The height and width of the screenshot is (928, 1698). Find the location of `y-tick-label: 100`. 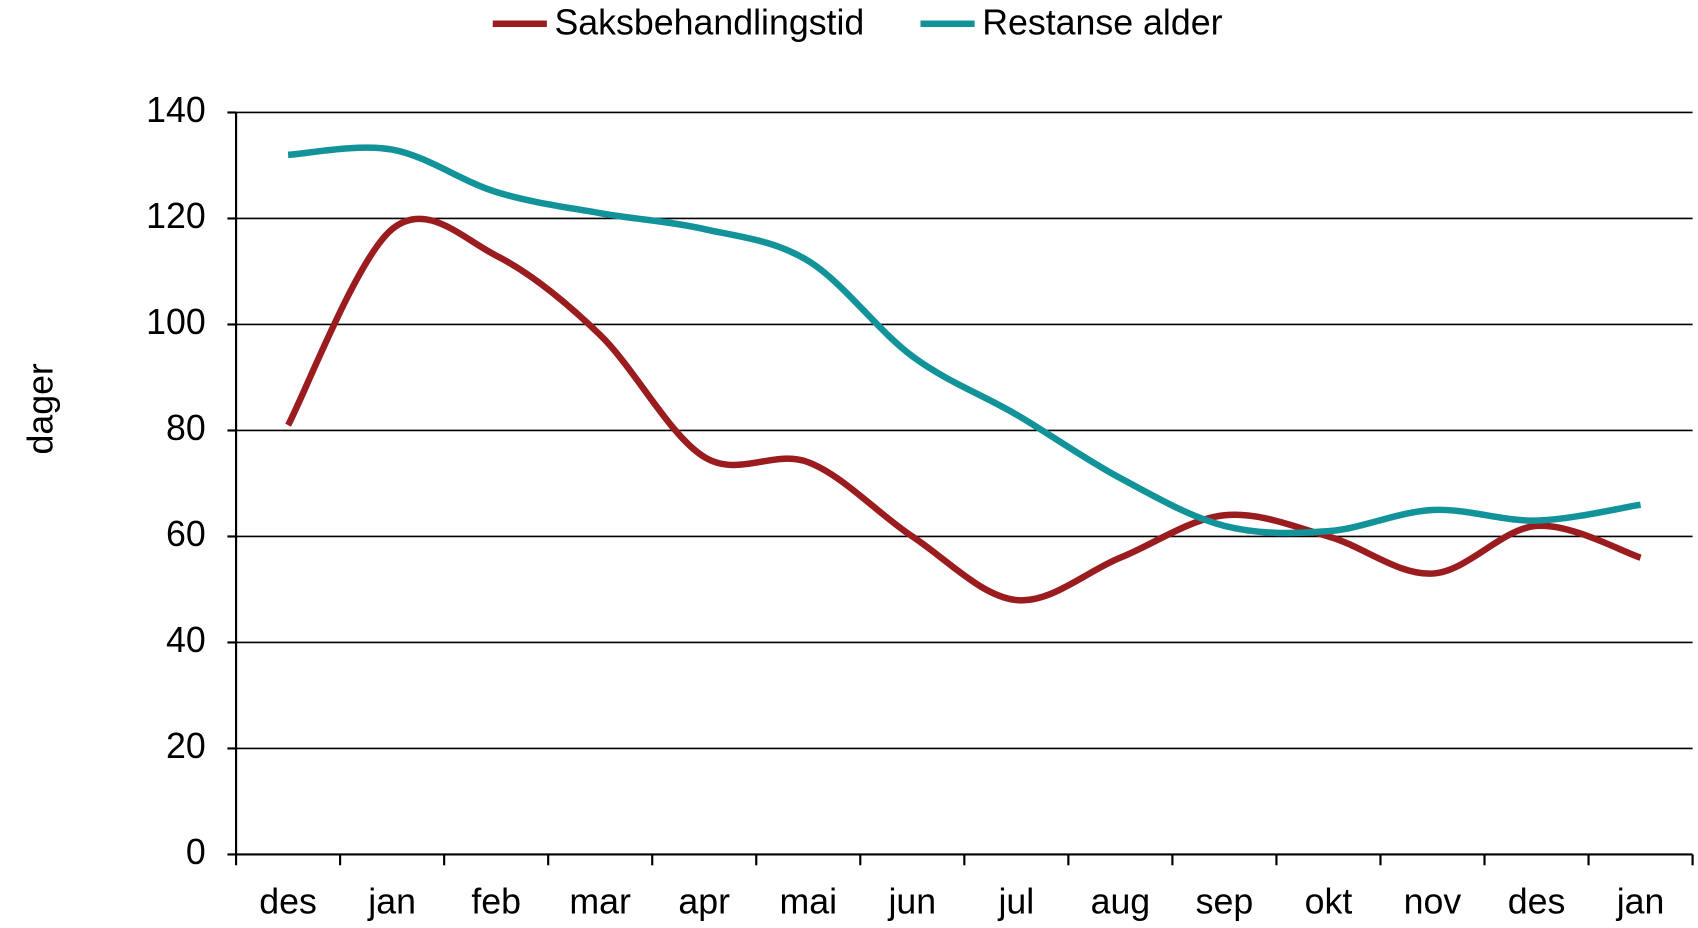

y-tick-label: 100 is located at coordinates (176, 322).